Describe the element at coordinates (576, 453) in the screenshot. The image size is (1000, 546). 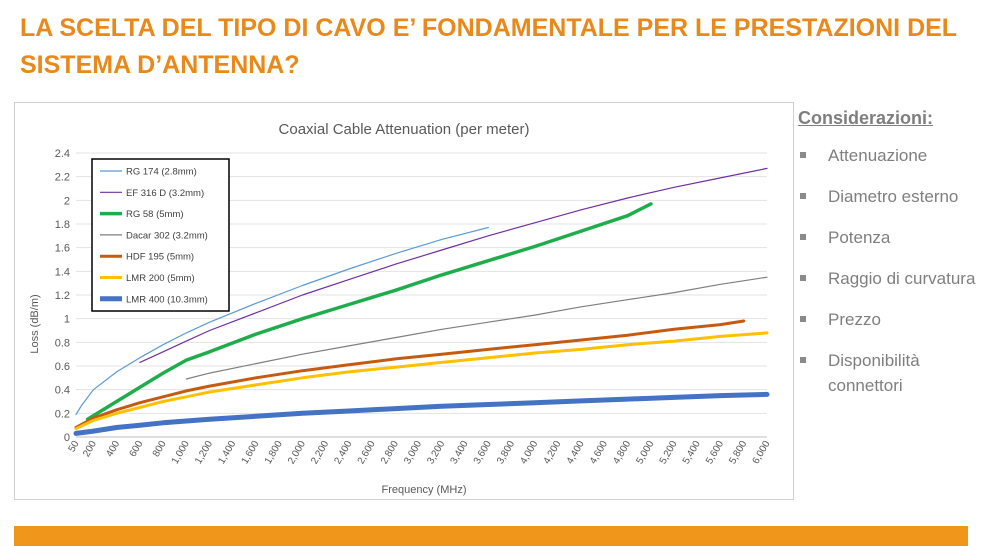
I see `x-tick-label: 4,400` at that location.